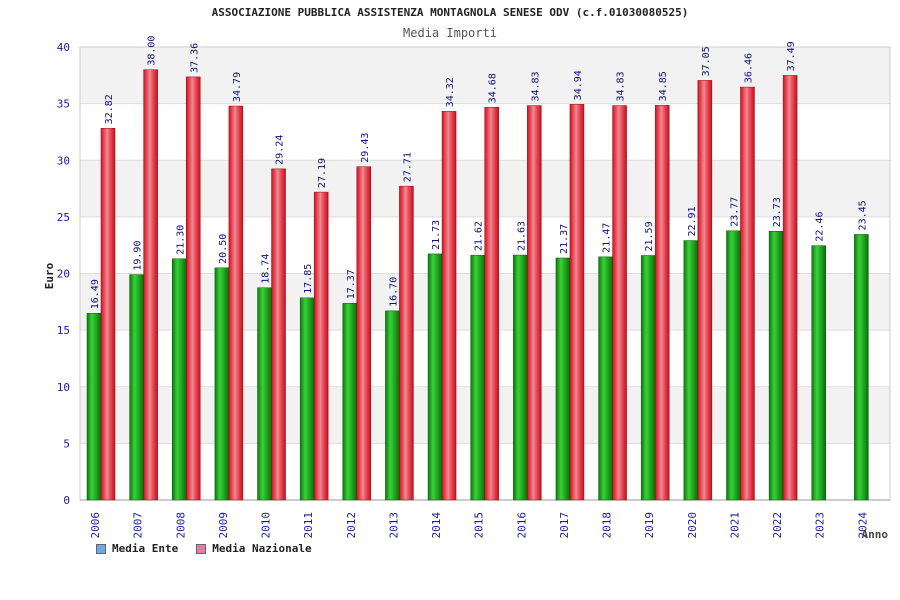  What do you see at coordinates (95, 294) in the screenshot?
I see `data-label: 16.49` at bounding box center [95, 294].